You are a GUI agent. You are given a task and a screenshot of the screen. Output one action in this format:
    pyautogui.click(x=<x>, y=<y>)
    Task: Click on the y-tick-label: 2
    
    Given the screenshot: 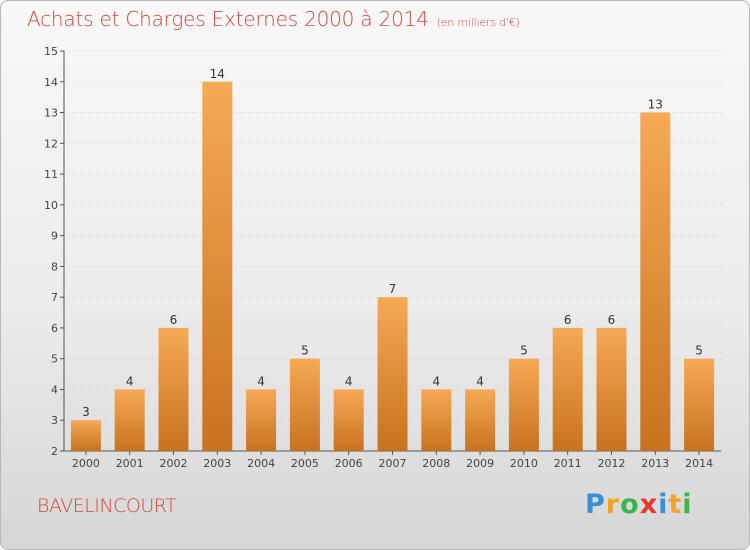 What is the action you would take?
    pyautogui.click(x=54, y=451)
    